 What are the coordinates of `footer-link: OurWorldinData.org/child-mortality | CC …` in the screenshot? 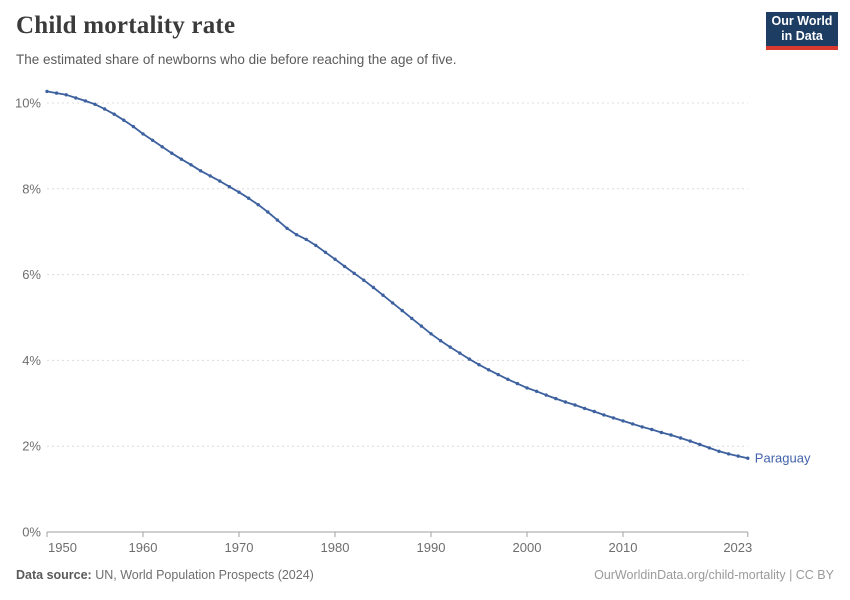 It's located at (714, 575).